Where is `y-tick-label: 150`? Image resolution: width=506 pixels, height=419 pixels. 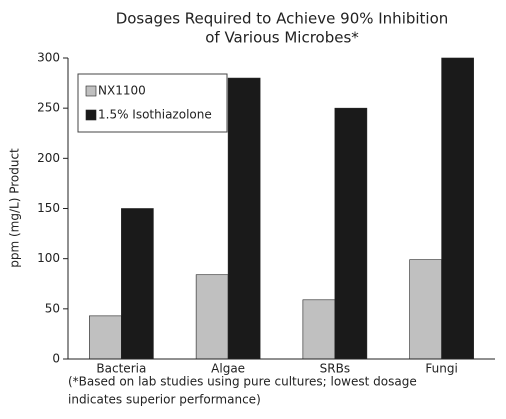 y-tick-label: 150 is located at coordinates (48, 208).